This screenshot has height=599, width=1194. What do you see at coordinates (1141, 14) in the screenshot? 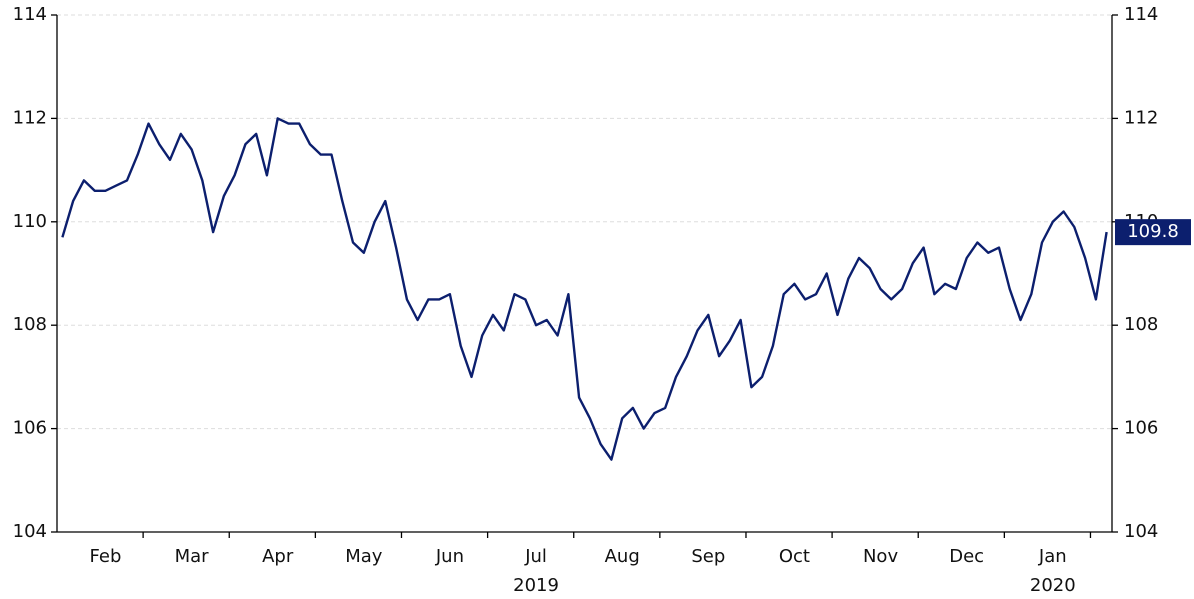
I see `y2-tick-label: 114` at bounding box center [1141, 14].